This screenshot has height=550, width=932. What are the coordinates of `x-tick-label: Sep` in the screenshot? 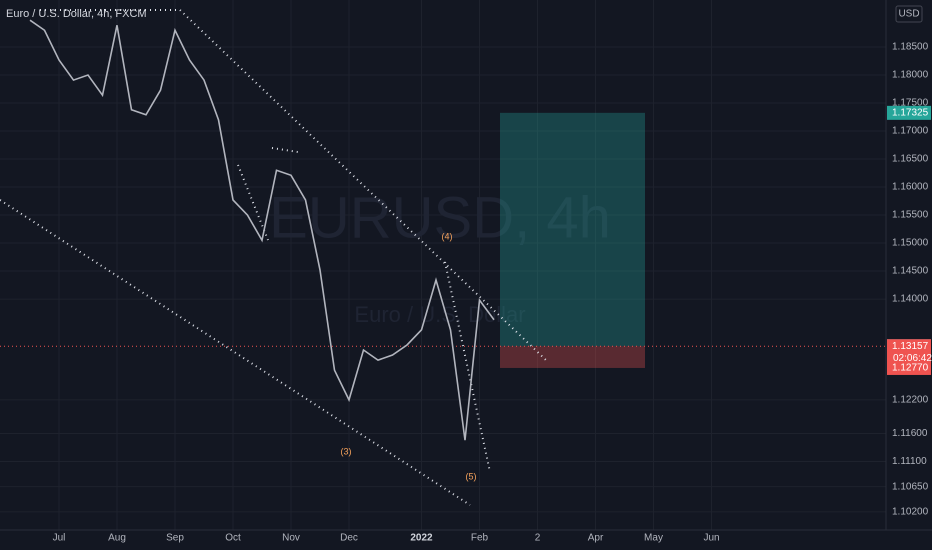 It's located at (175, 538).